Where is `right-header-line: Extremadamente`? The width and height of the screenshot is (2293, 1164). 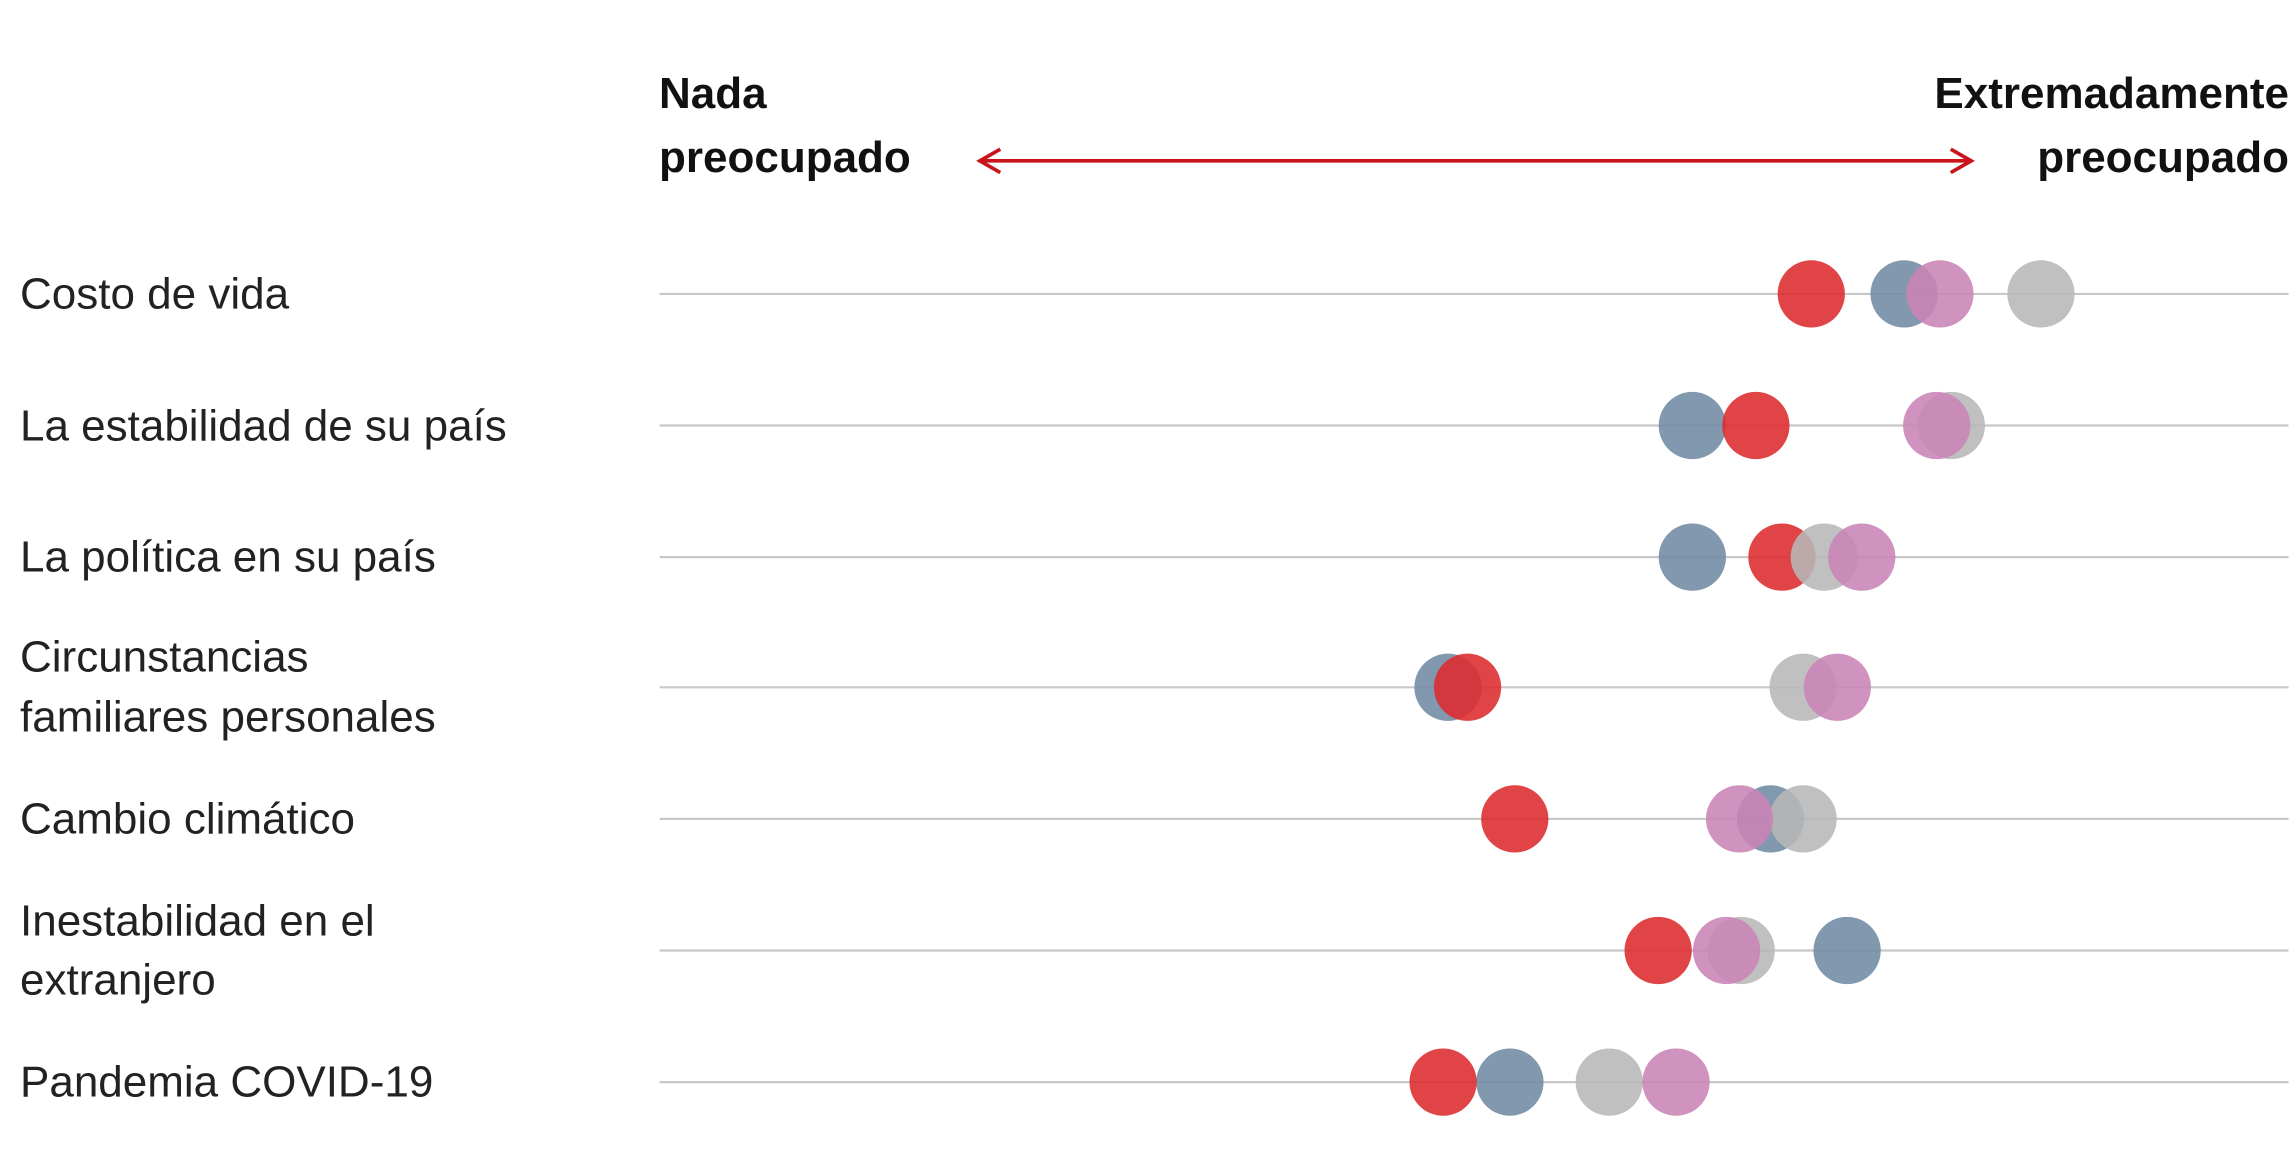 right-header-line: Extremadamente is located at coordinates (2111, 93).